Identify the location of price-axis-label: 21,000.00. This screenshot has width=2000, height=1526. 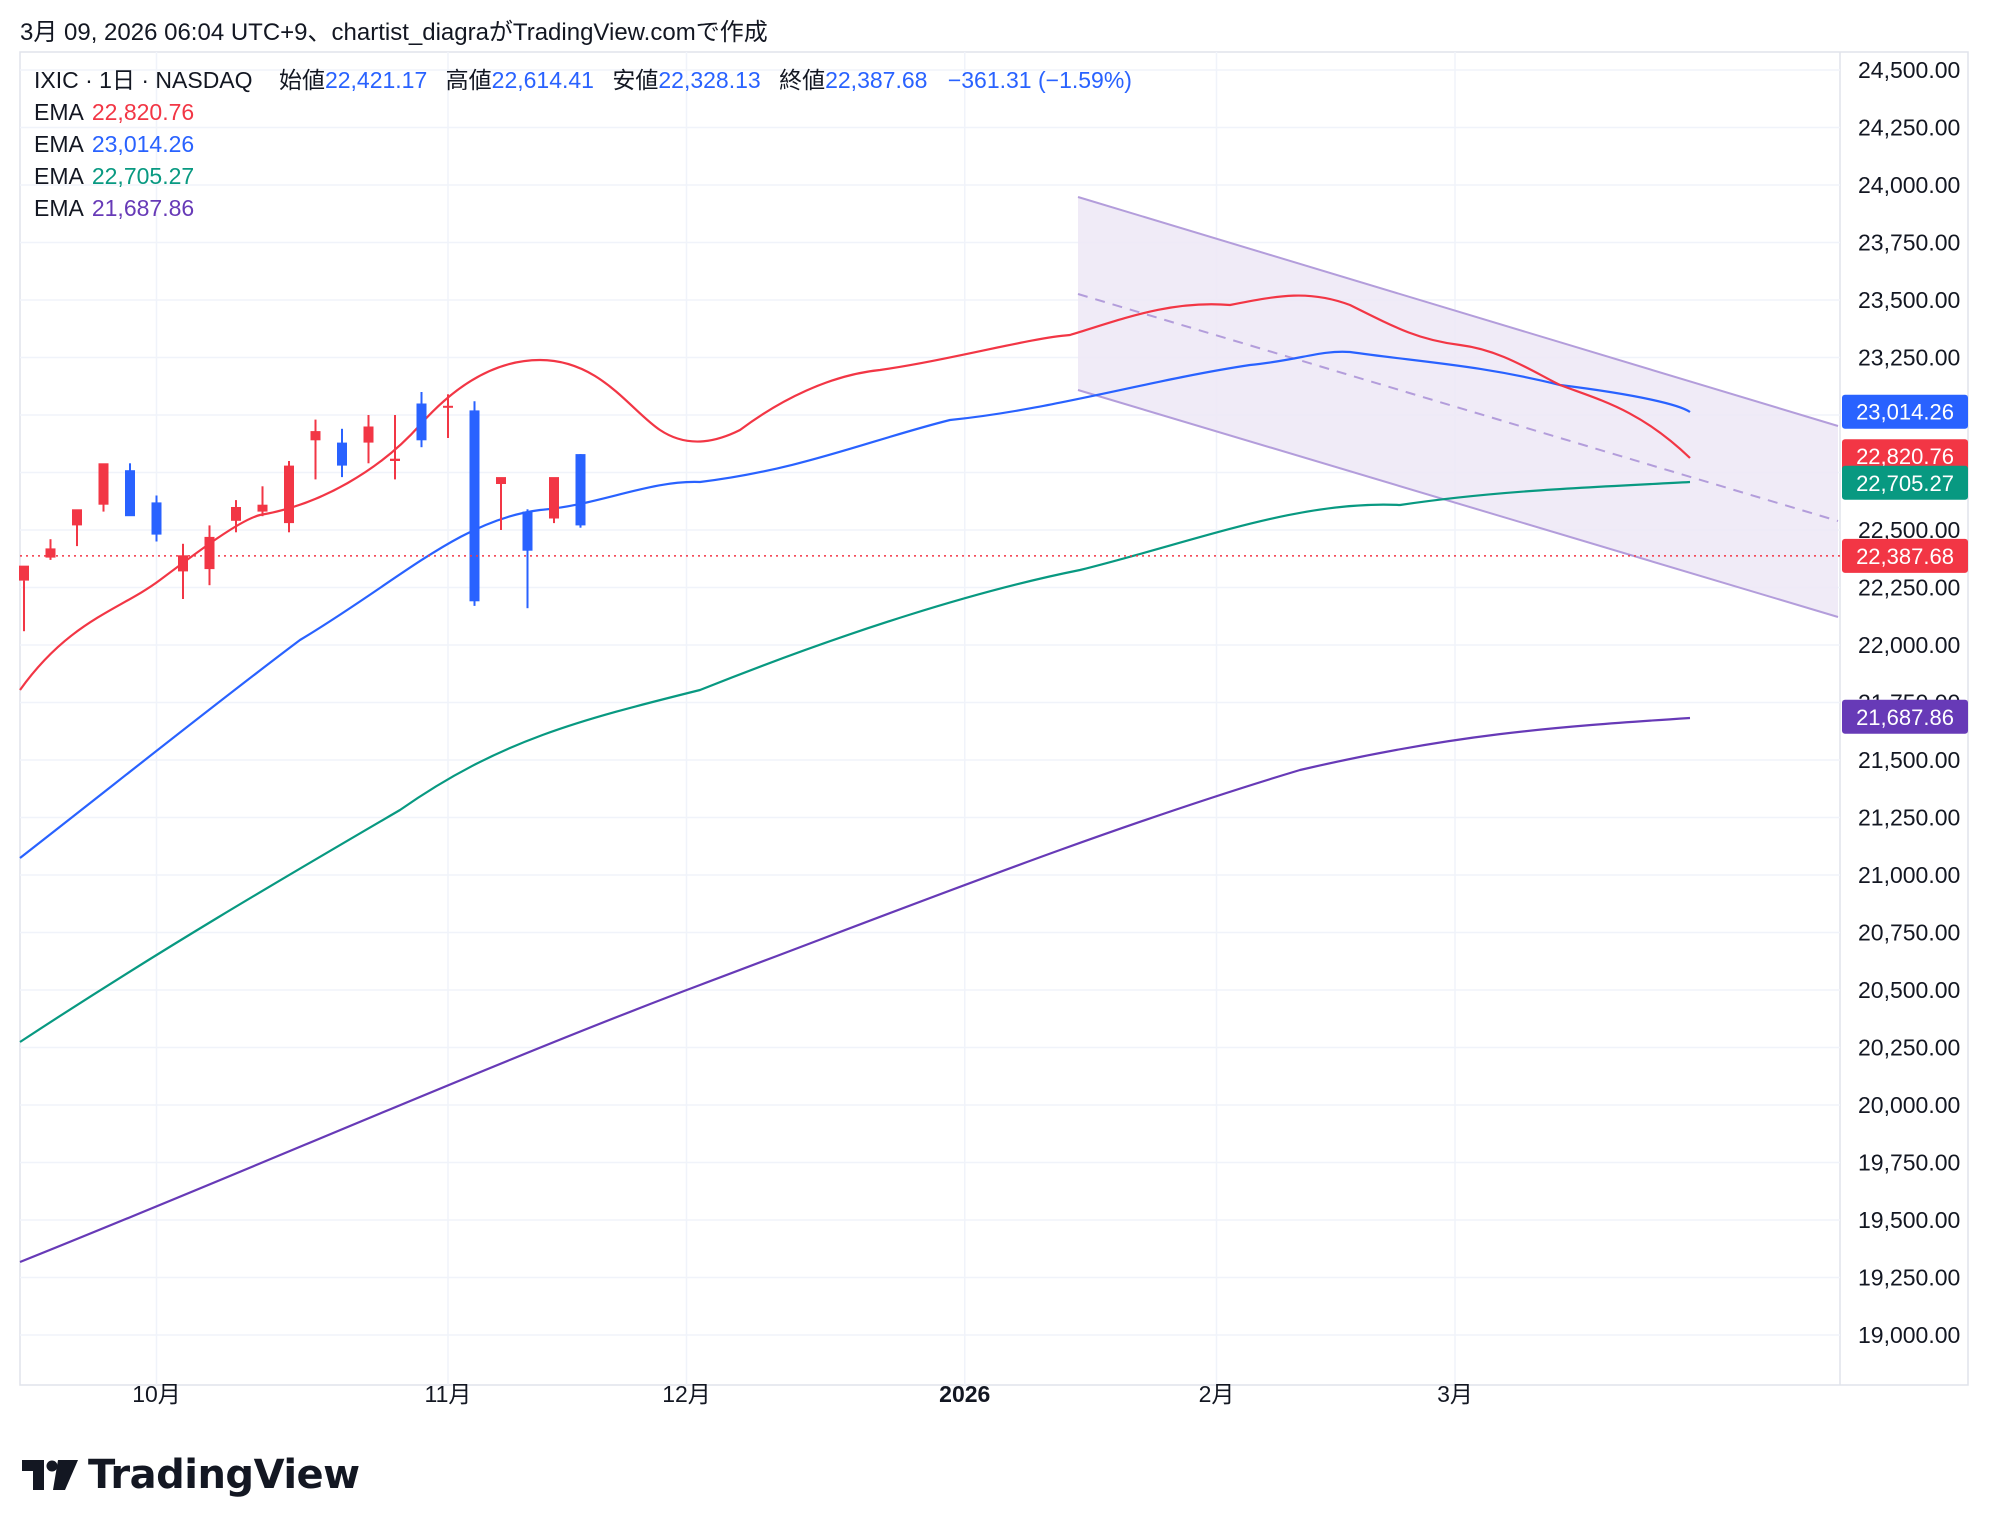
(1909, 875).